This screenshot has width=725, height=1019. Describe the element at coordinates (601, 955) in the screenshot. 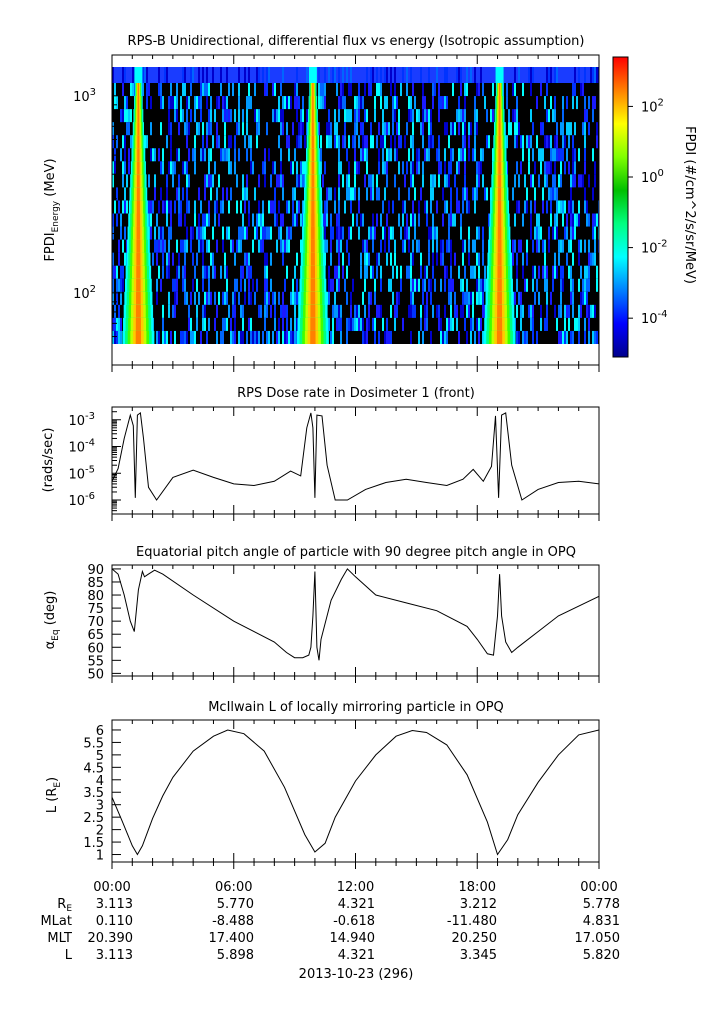

I see `ephemeris-value: 5.820` at that location.